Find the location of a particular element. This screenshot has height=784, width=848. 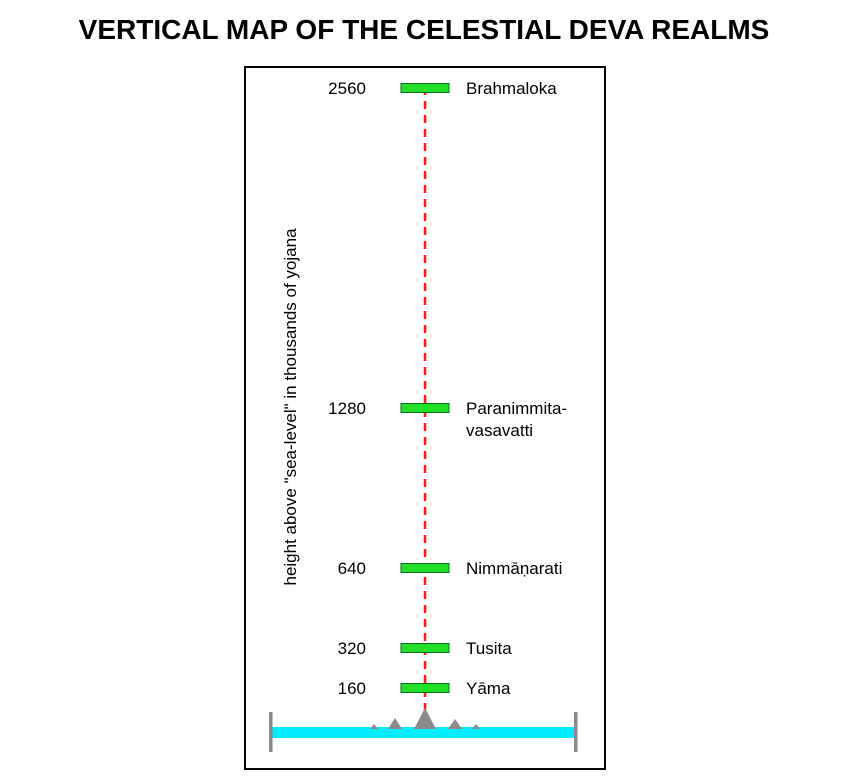

mount-meru-peak is located at coordinates (425, 718).